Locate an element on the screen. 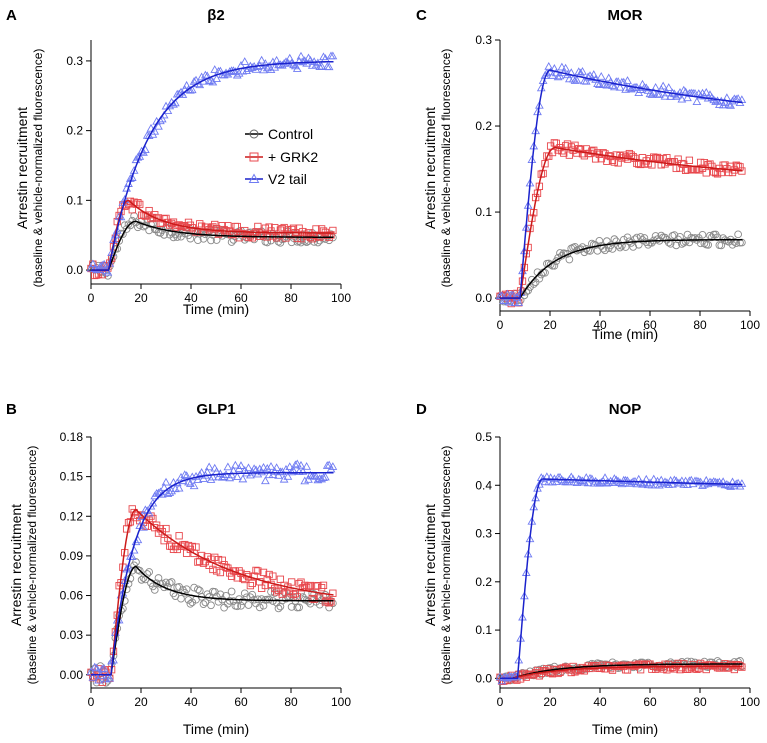 Image resolution: width=767 pixels, height=743 pixels. panel-letter: A is located at coordinates (11, 15).